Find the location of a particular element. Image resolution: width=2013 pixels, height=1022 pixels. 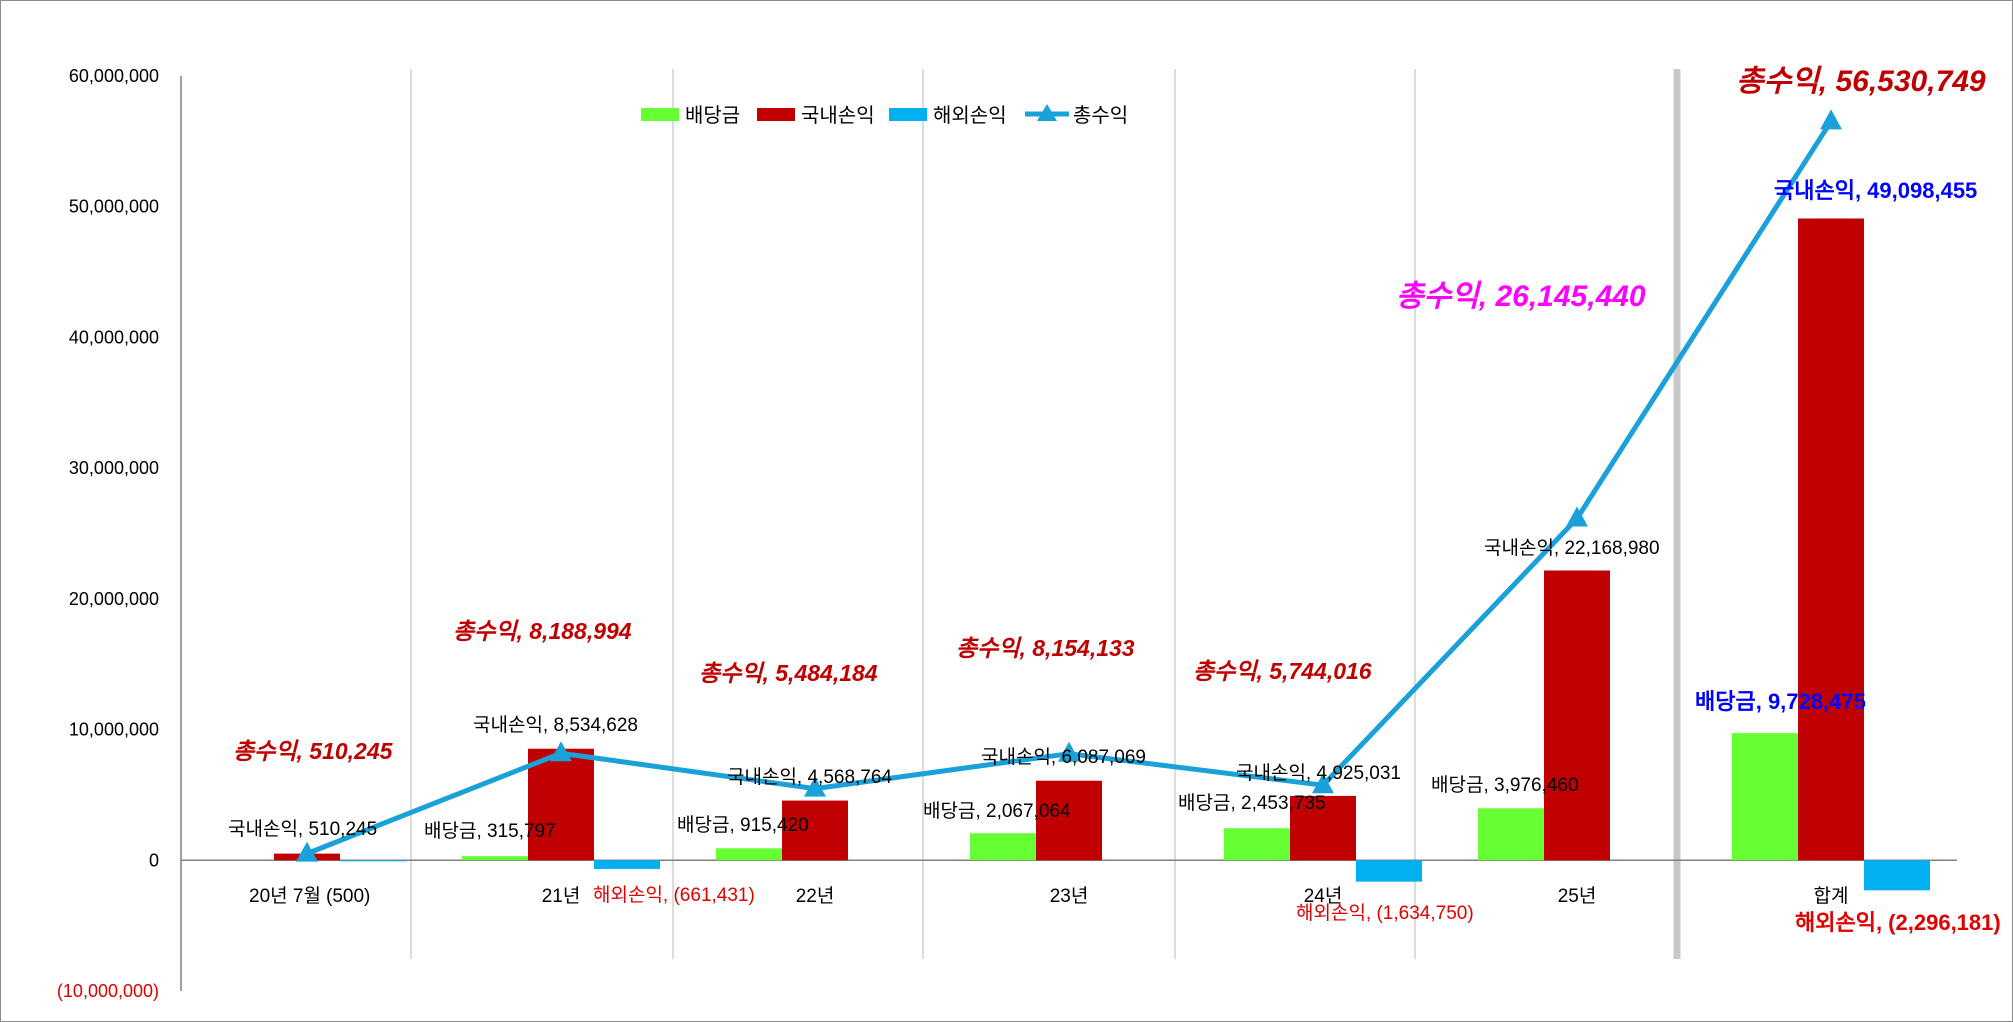

category-label: 20년 7월 is located at coordinates (285, 896).